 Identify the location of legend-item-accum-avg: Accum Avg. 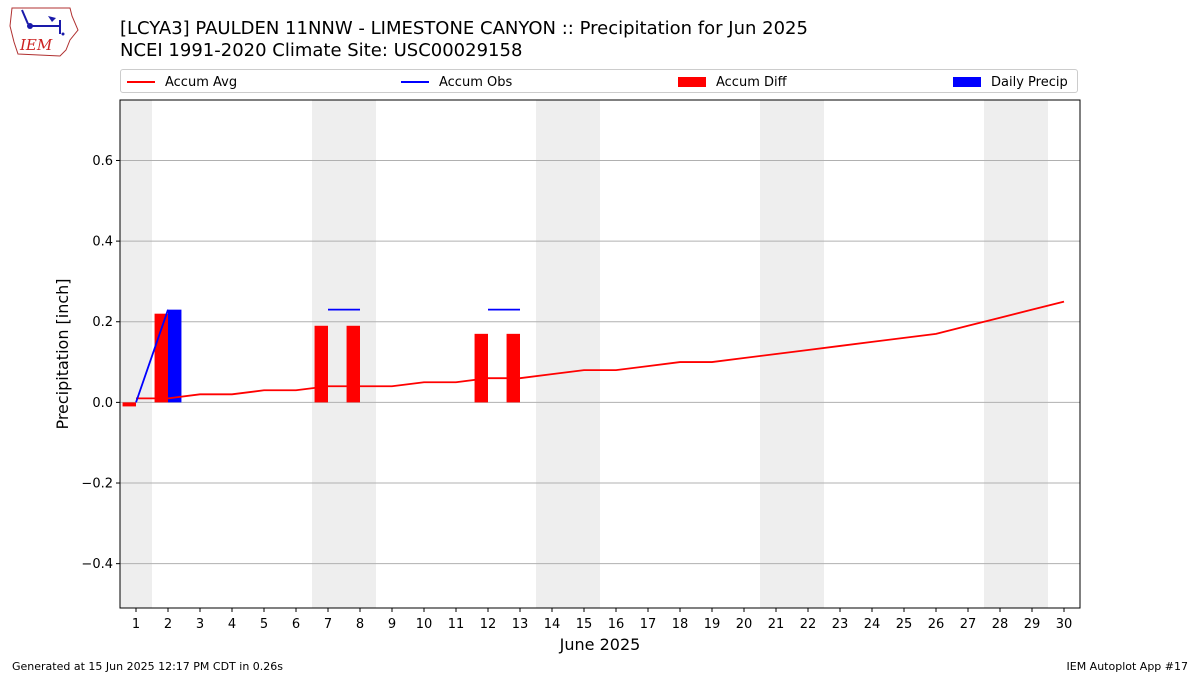
(182, 82).